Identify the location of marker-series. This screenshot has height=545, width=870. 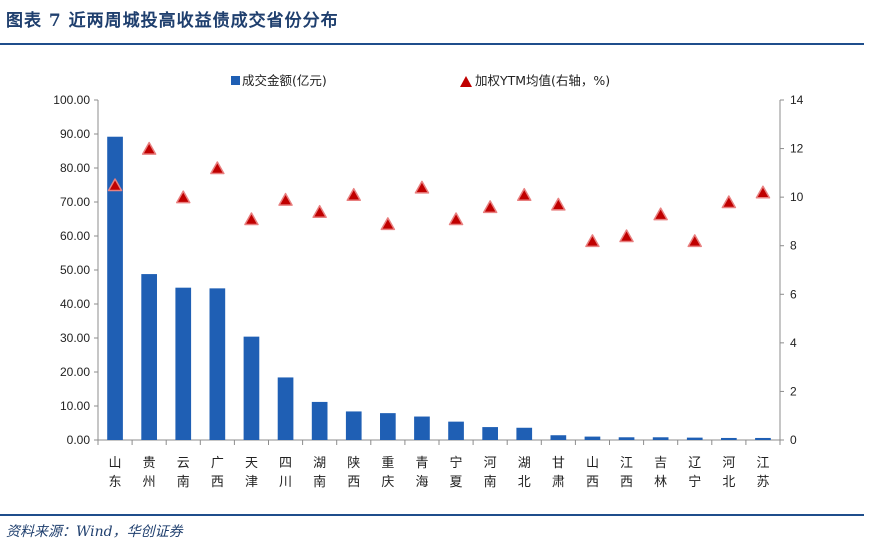
(439, 194).